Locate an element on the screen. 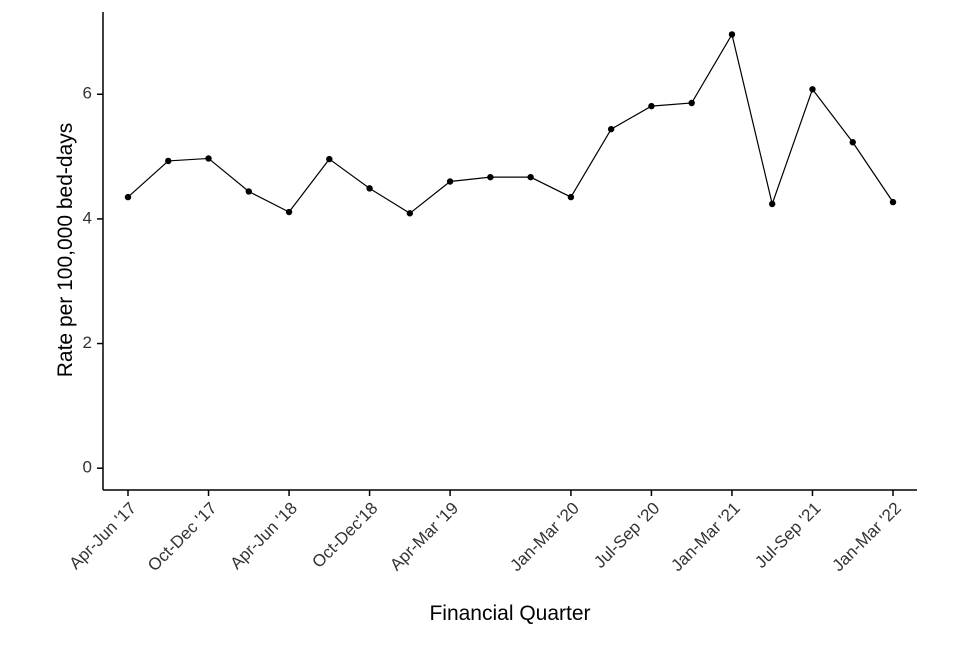 The height and width of the screenshot is (645, 960). x-tick-label: Jul-Sep '20 is located at coordinates (626, 535).